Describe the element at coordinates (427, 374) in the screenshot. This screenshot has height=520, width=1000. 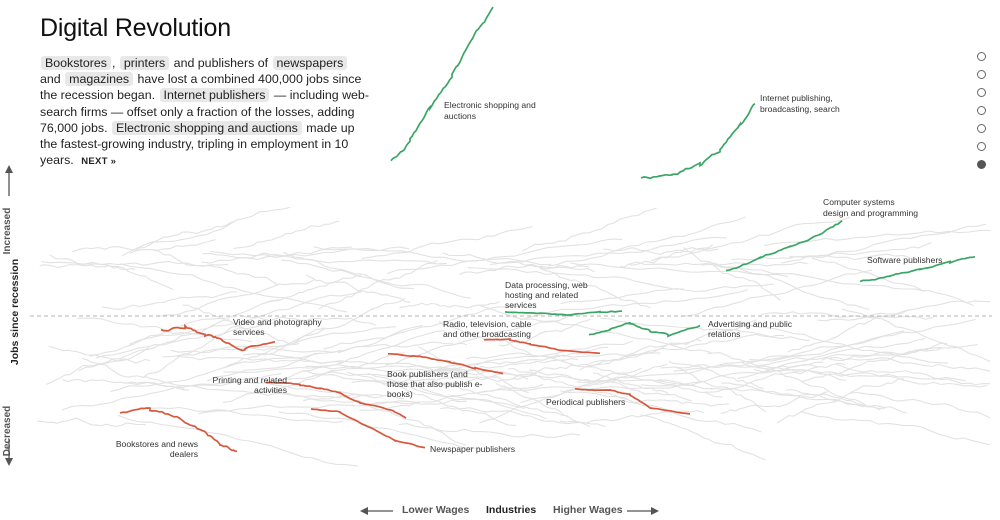
I see `series-label-10: Book publishers (and` at that location.